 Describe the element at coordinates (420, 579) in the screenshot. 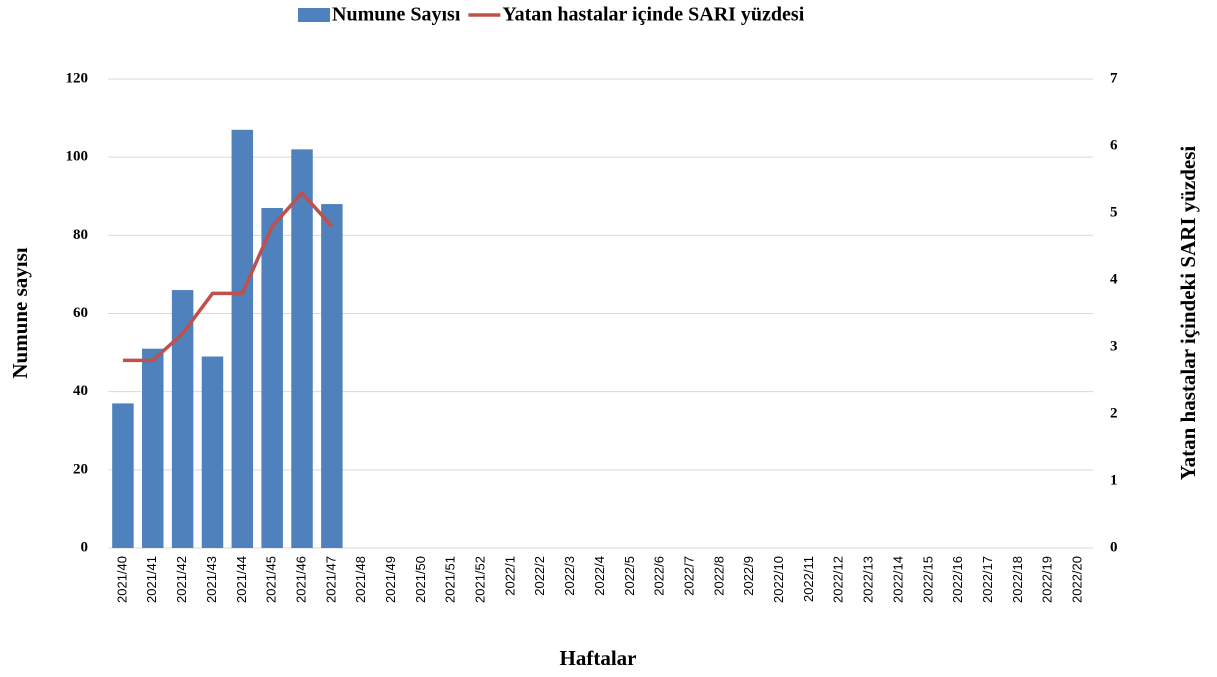

I see `x-tick-label: 2021/50` at that location.